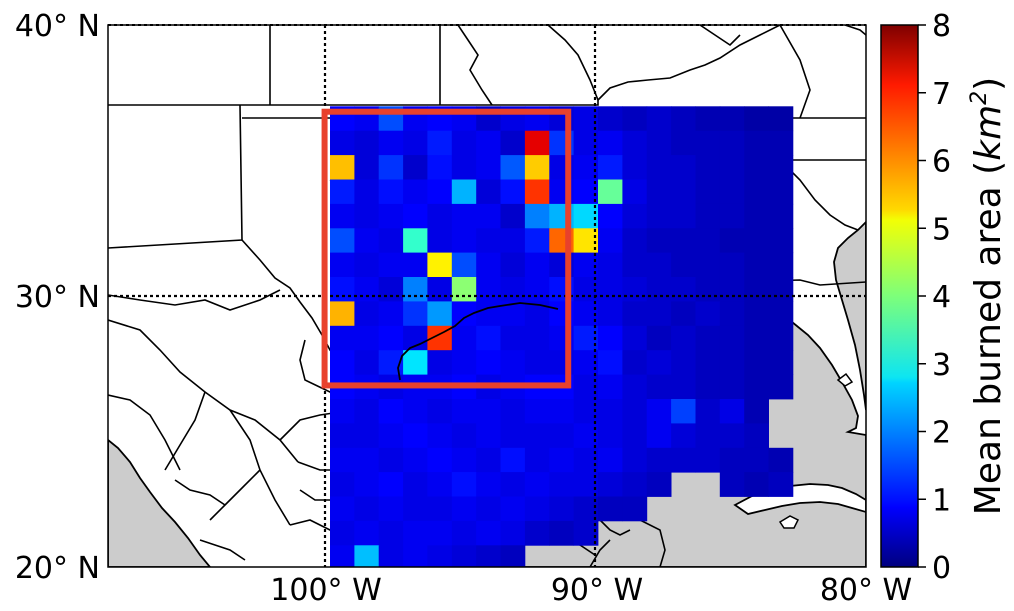 This screenshot has width=1014, height=611. I want to click on colorbar-tick-label: 5, so click(941, 229).